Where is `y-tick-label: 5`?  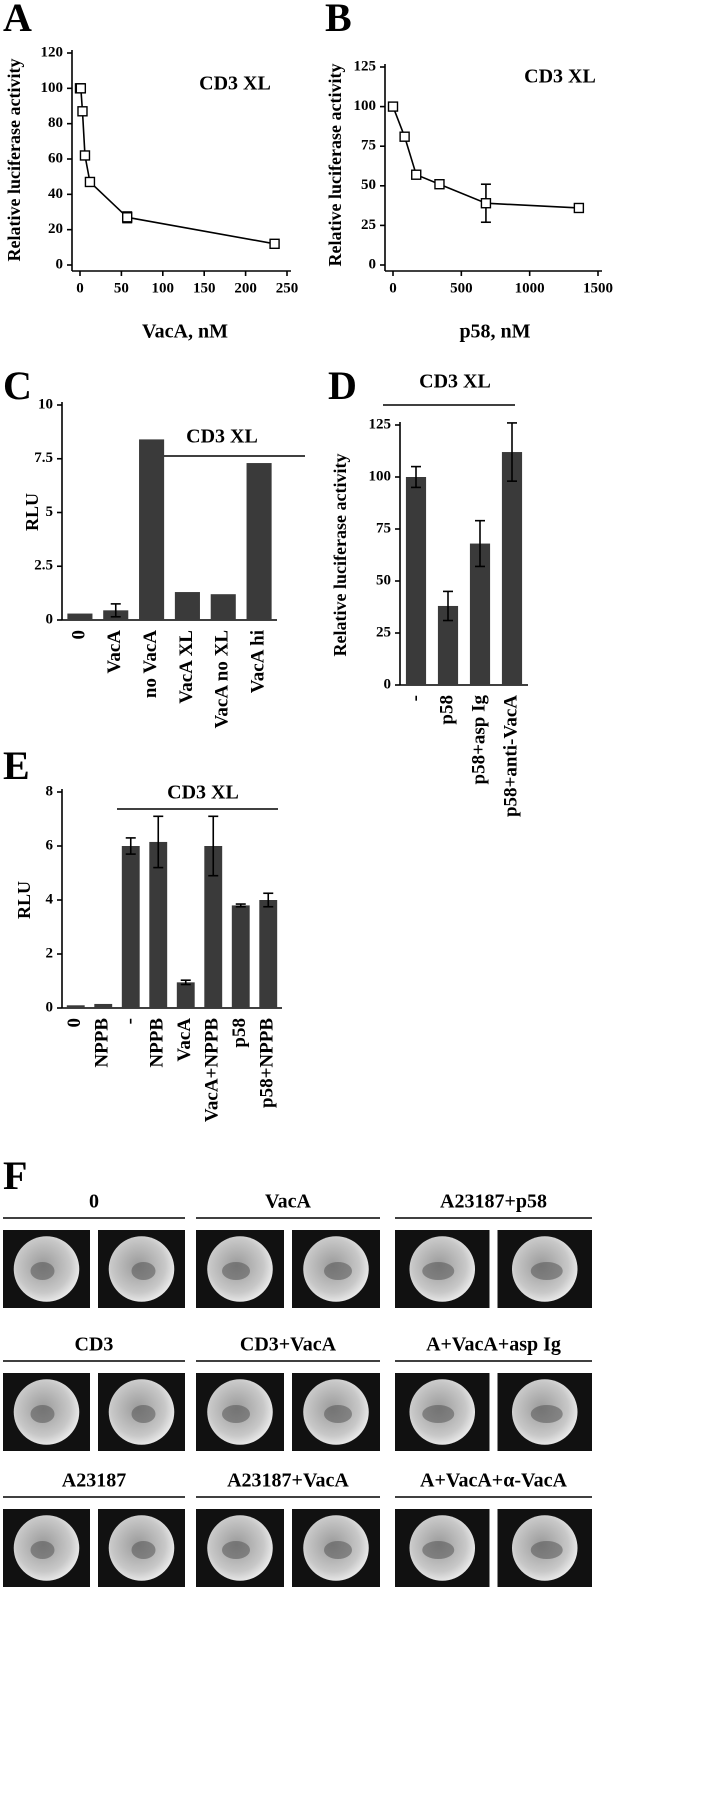 y-tick-label: 5 is located at coordinates (50, 512).